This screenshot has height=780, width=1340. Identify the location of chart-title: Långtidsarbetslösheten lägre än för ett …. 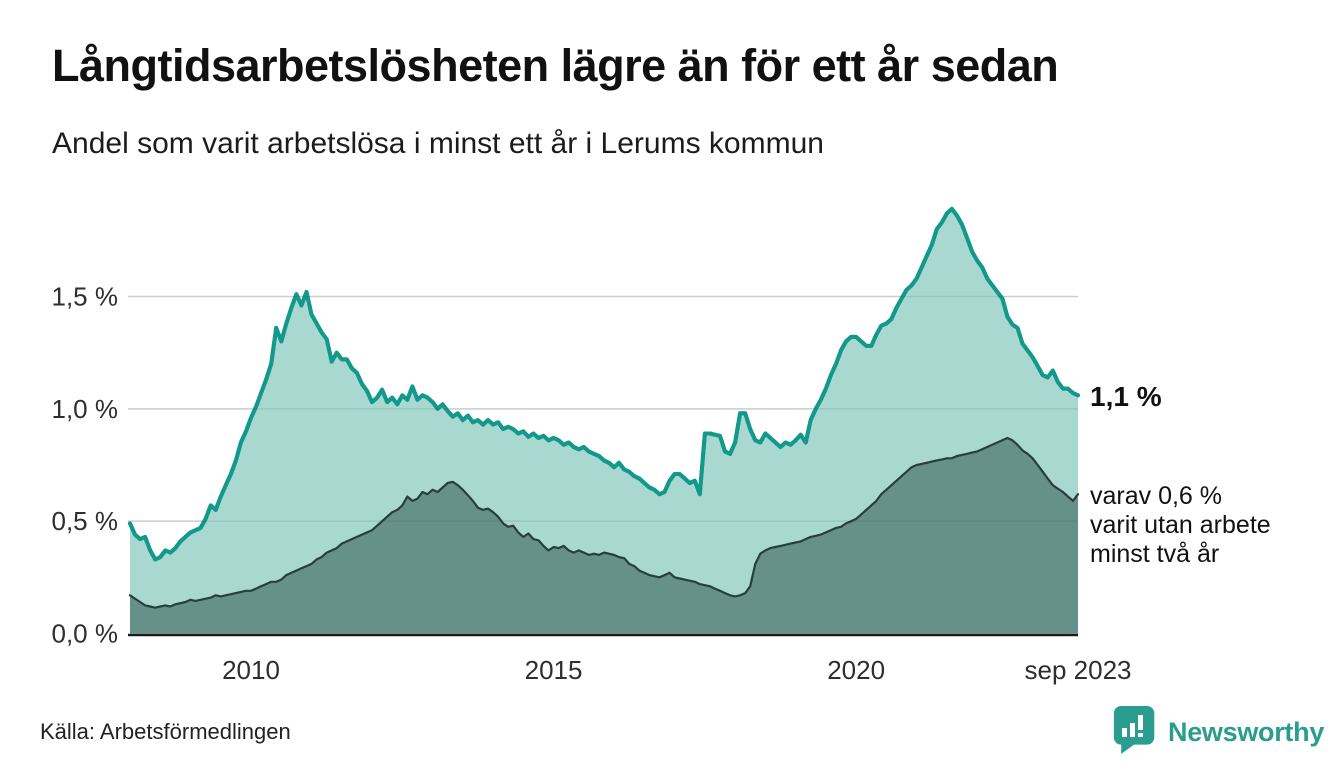
(555, 65).